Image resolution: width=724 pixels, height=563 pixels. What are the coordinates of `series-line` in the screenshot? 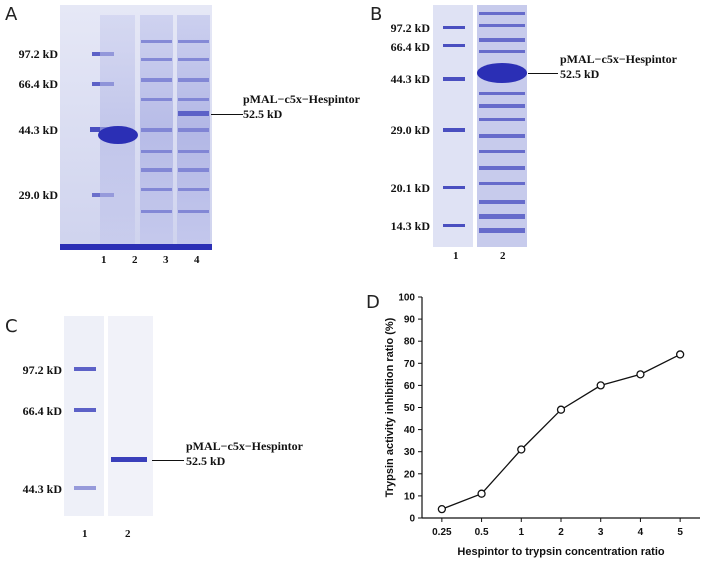 It's located at (561, 431).